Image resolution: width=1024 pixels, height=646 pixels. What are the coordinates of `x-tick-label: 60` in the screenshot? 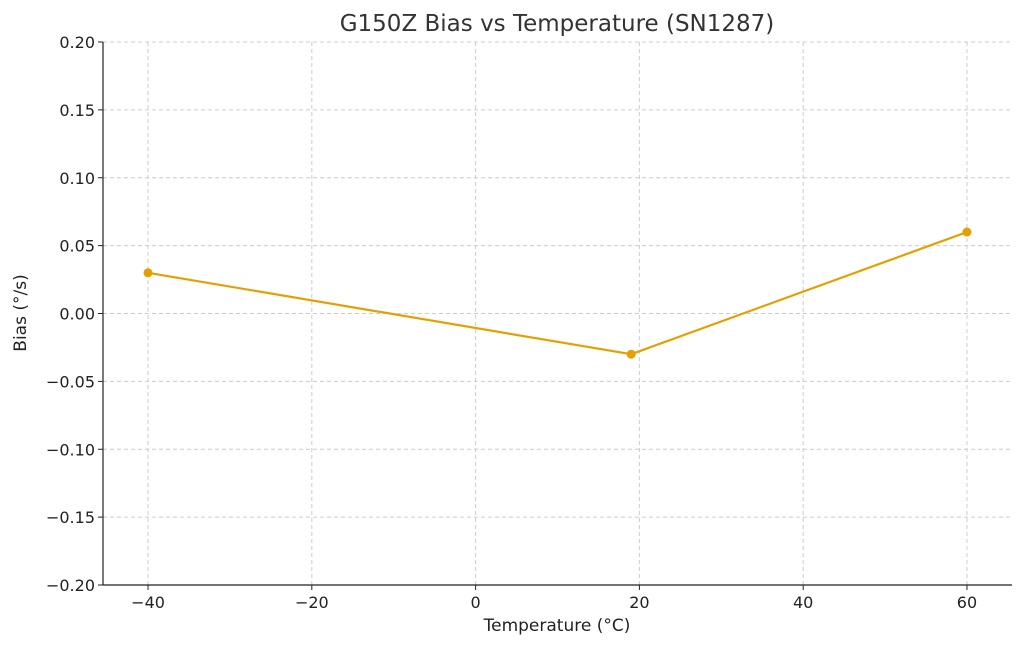 It's located at (967, 602).